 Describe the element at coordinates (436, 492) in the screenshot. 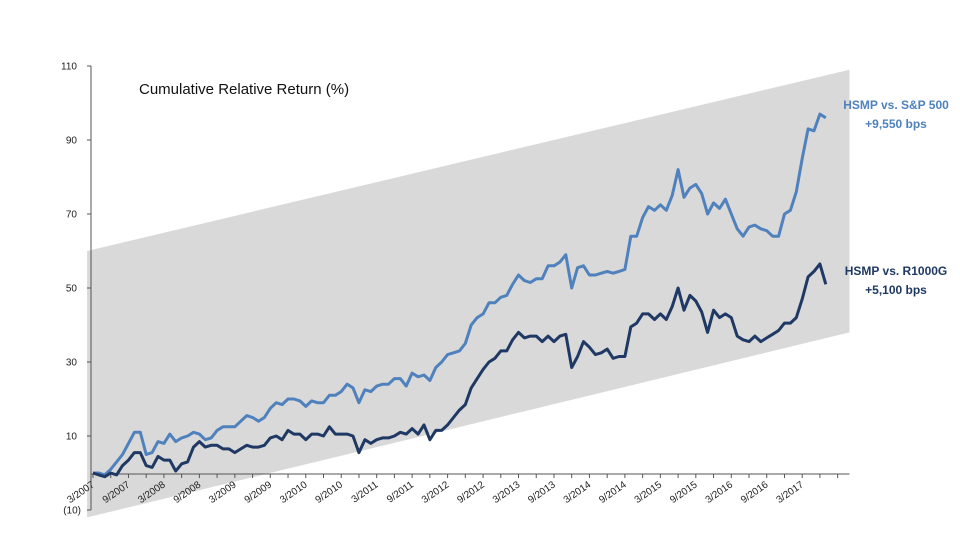

I see `x-tick-label: 3/2012` at that location.